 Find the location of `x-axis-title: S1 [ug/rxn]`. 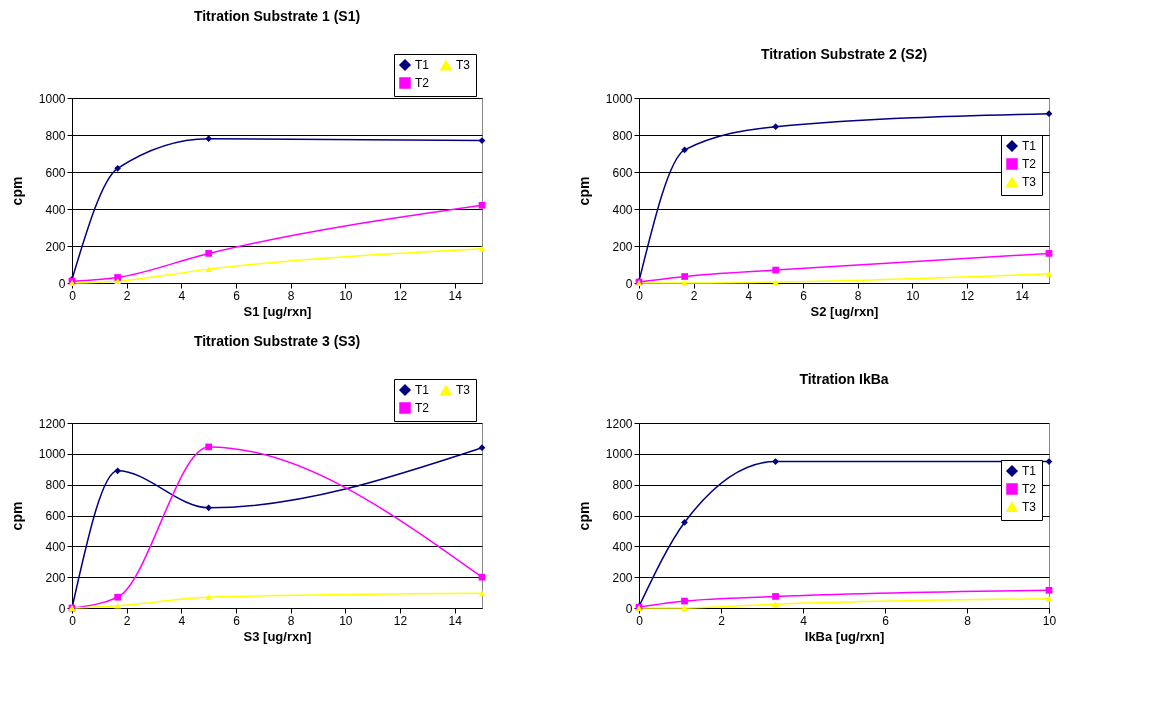

x-axis-title: S1 [ug/rxn] is located at coordinates (277, 311).